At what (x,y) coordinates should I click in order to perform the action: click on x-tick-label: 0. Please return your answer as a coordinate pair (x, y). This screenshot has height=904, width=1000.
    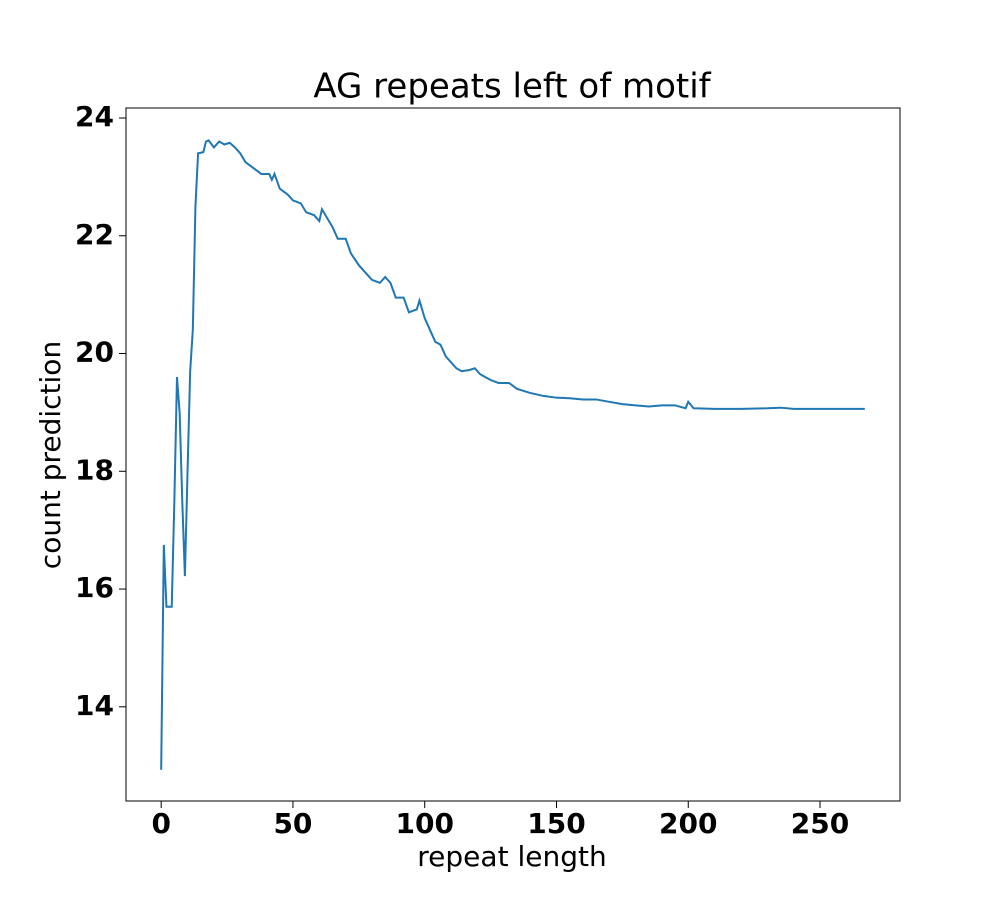
    Looking at the image, I should click on (160, 823).